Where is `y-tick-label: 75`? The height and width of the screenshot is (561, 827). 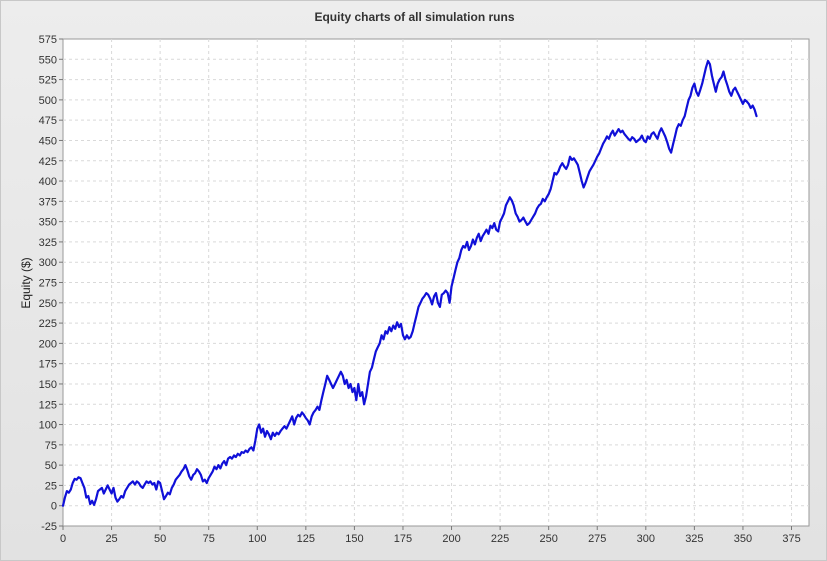 y-tick-label: 75 is located at coordinates (51, 446).